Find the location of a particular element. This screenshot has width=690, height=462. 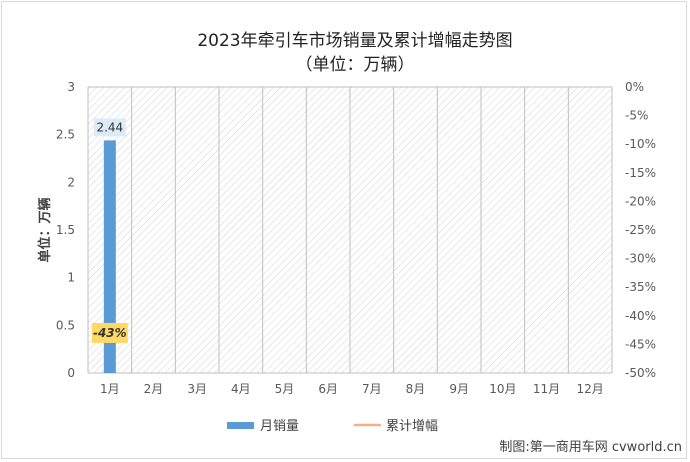

y2-tick-label: -40% is located at coordinates (640, 316).